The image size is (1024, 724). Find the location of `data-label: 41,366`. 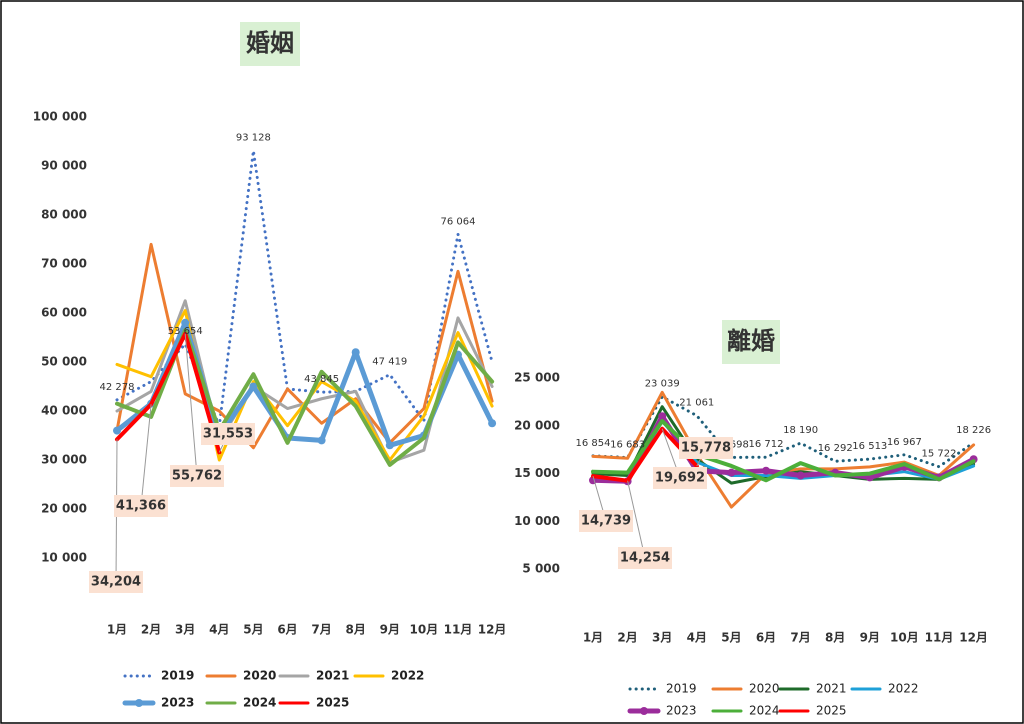

data-label: 41,366 is located at coordinates (141, 506).